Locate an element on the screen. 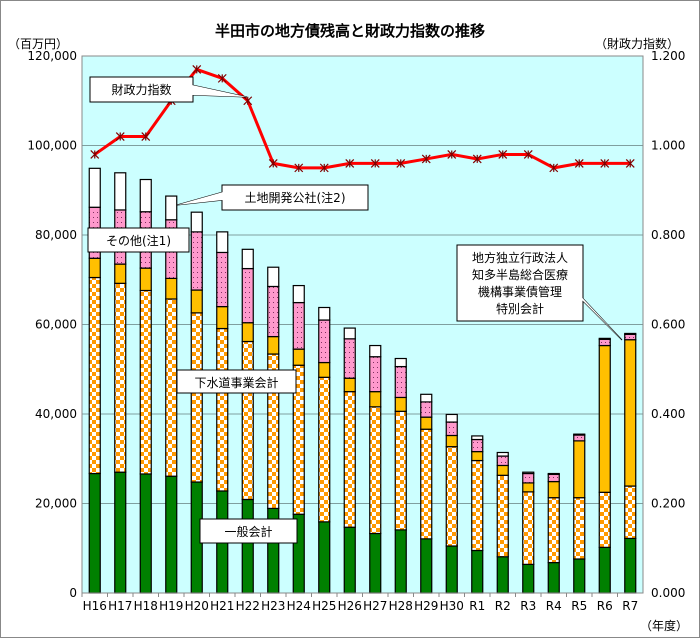 The image size is (700, 642). x-tick-label: H26 is located at coordinates (350, 606).